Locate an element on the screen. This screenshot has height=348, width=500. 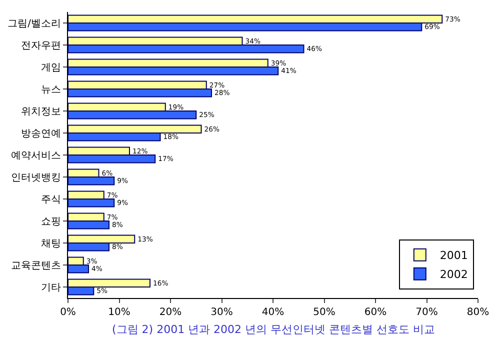
legend-label: 2001 is located at coordinates (454, 255).